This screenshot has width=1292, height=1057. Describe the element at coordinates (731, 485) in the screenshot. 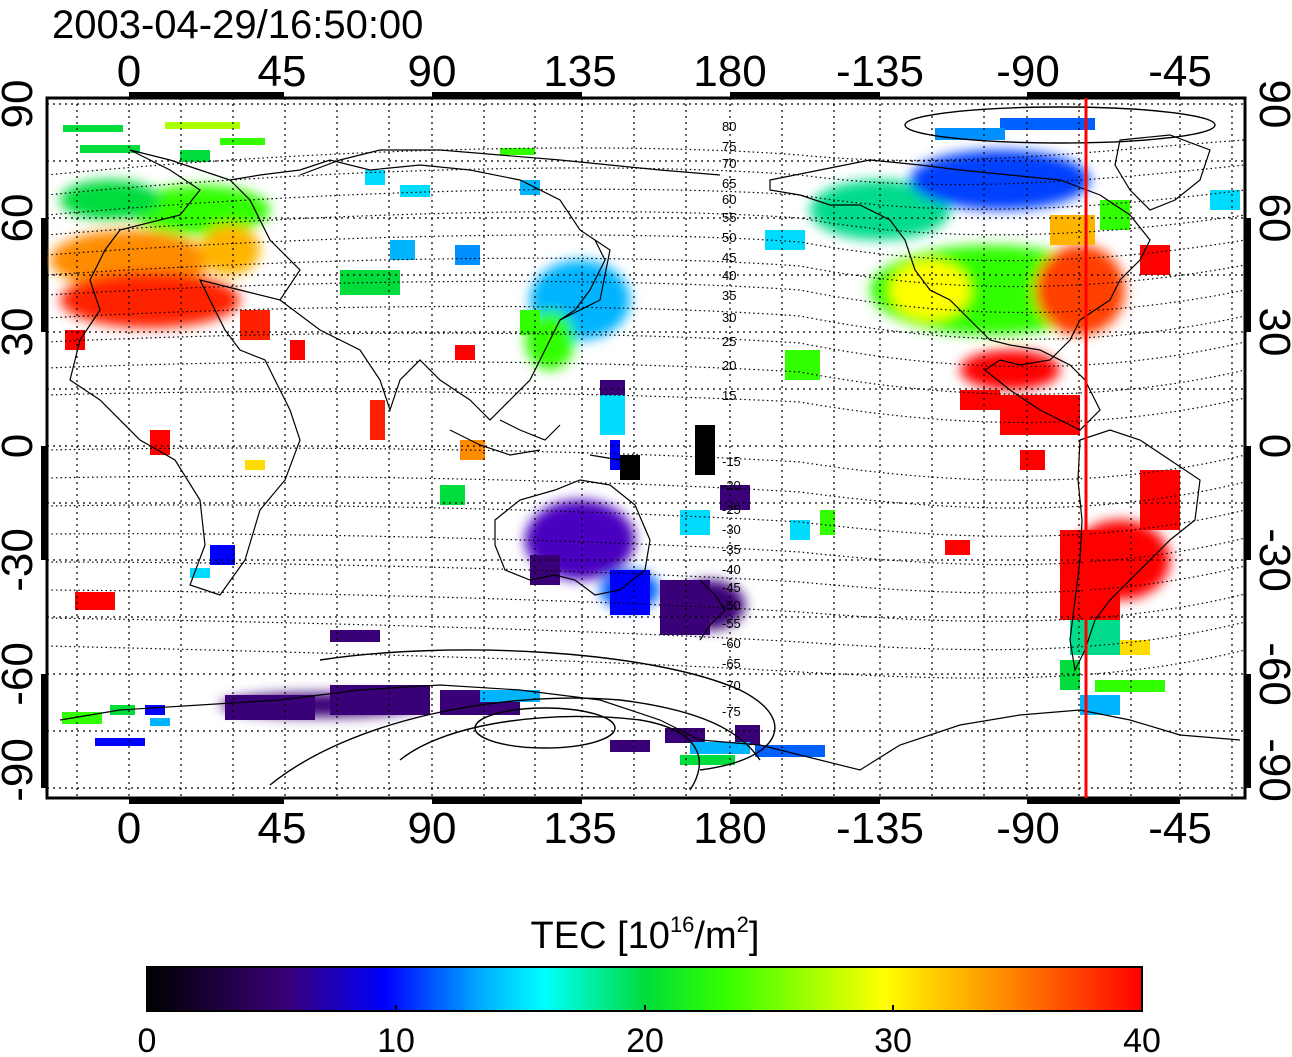

I see `contour-label: -20` at that location.